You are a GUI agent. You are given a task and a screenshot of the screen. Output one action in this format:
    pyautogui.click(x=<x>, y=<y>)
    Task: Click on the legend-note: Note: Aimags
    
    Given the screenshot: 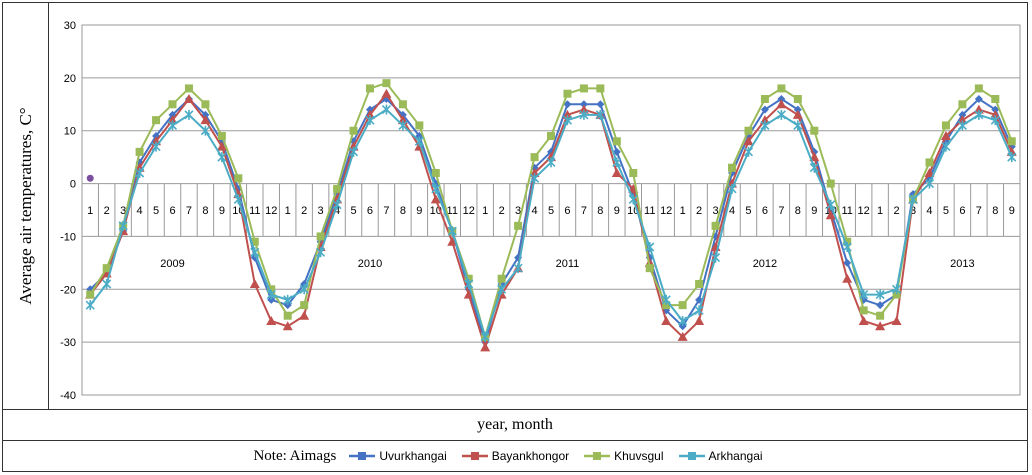 What is the action you would take?
    pyautogui.click(x=295, y=455)
    